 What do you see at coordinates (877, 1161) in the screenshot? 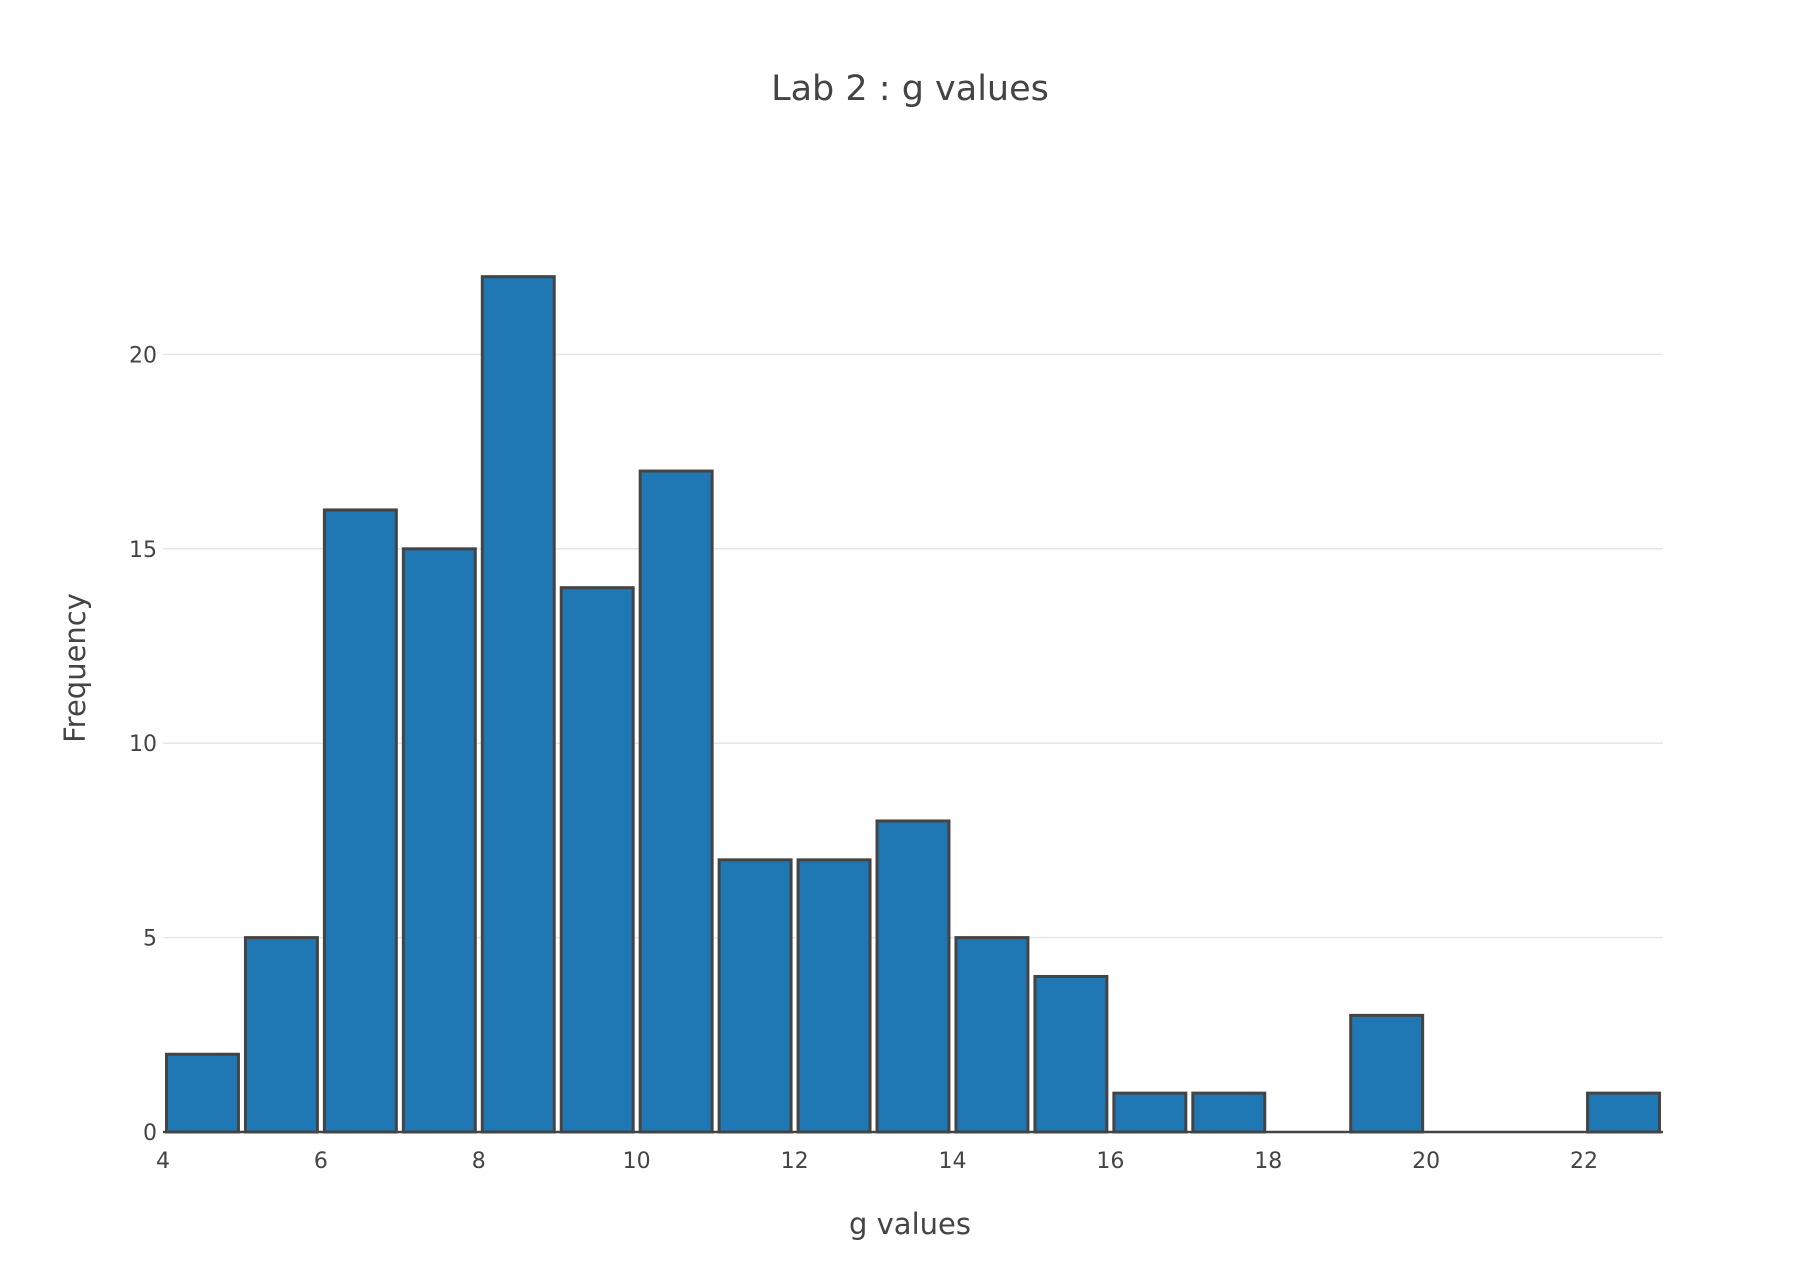
I see `x-tick-labels: 4 6 8 10 12 14 16 18 20 22` at bounding box center [877, 1161].